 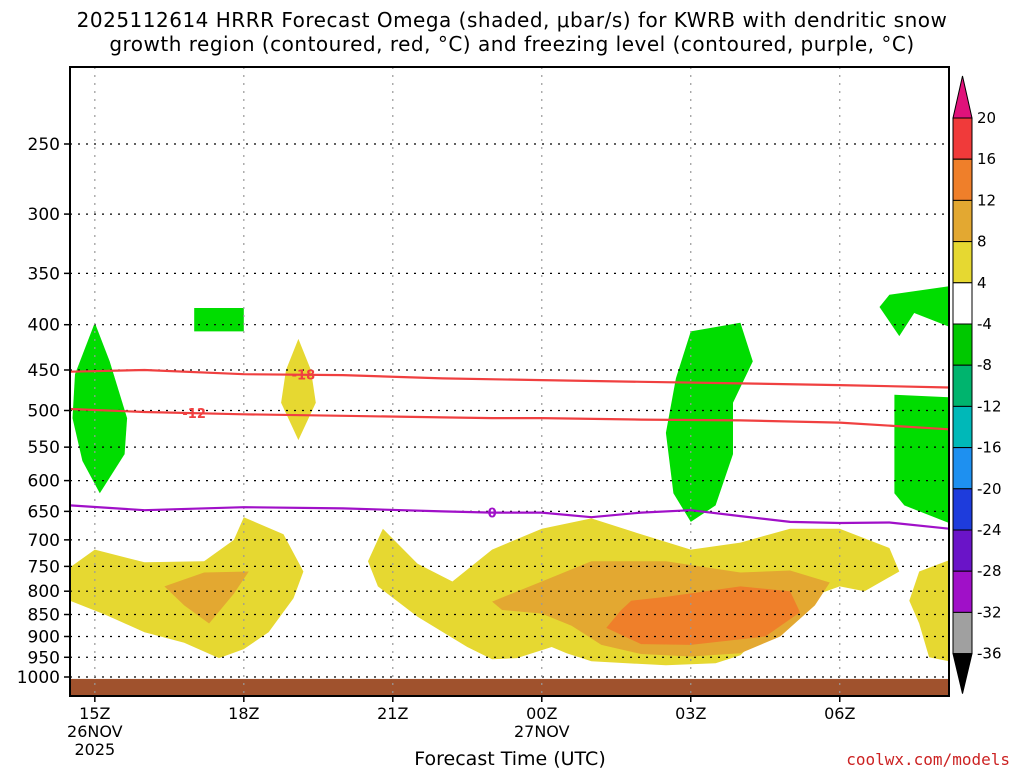 I want to click on x-tick-label-00Z: 00Z, so click(x=541, y=713).